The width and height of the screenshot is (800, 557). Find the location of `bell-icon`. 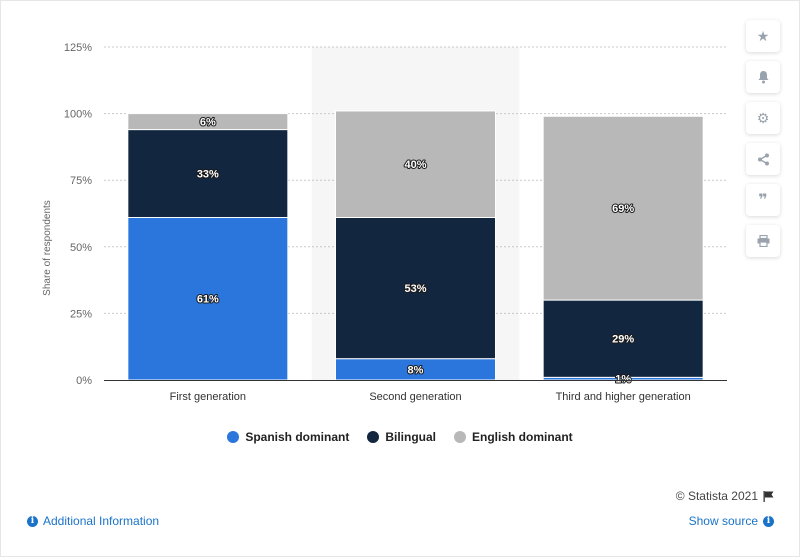

bell-icon is located at coordinates (763, 77).